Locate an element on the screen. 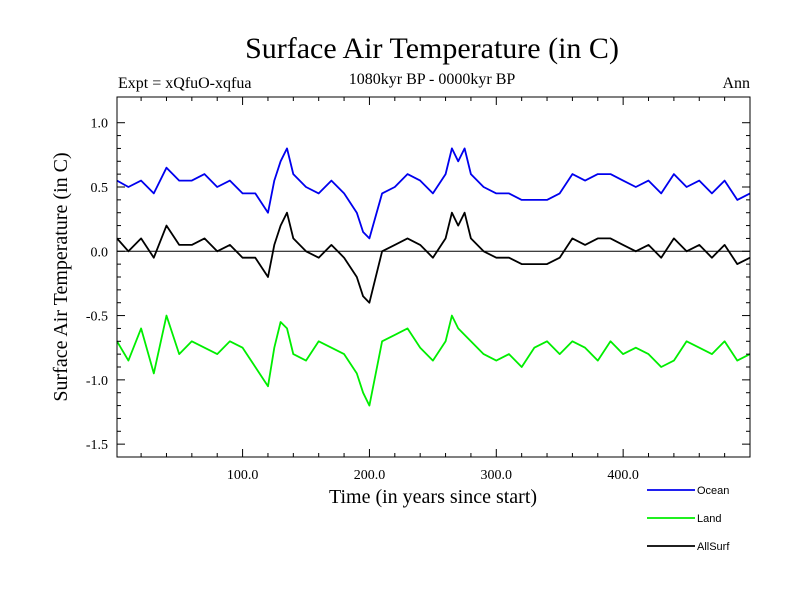 This screenshot has height=600, width=800. season-label: Ann is located at coordinates (736, 83).